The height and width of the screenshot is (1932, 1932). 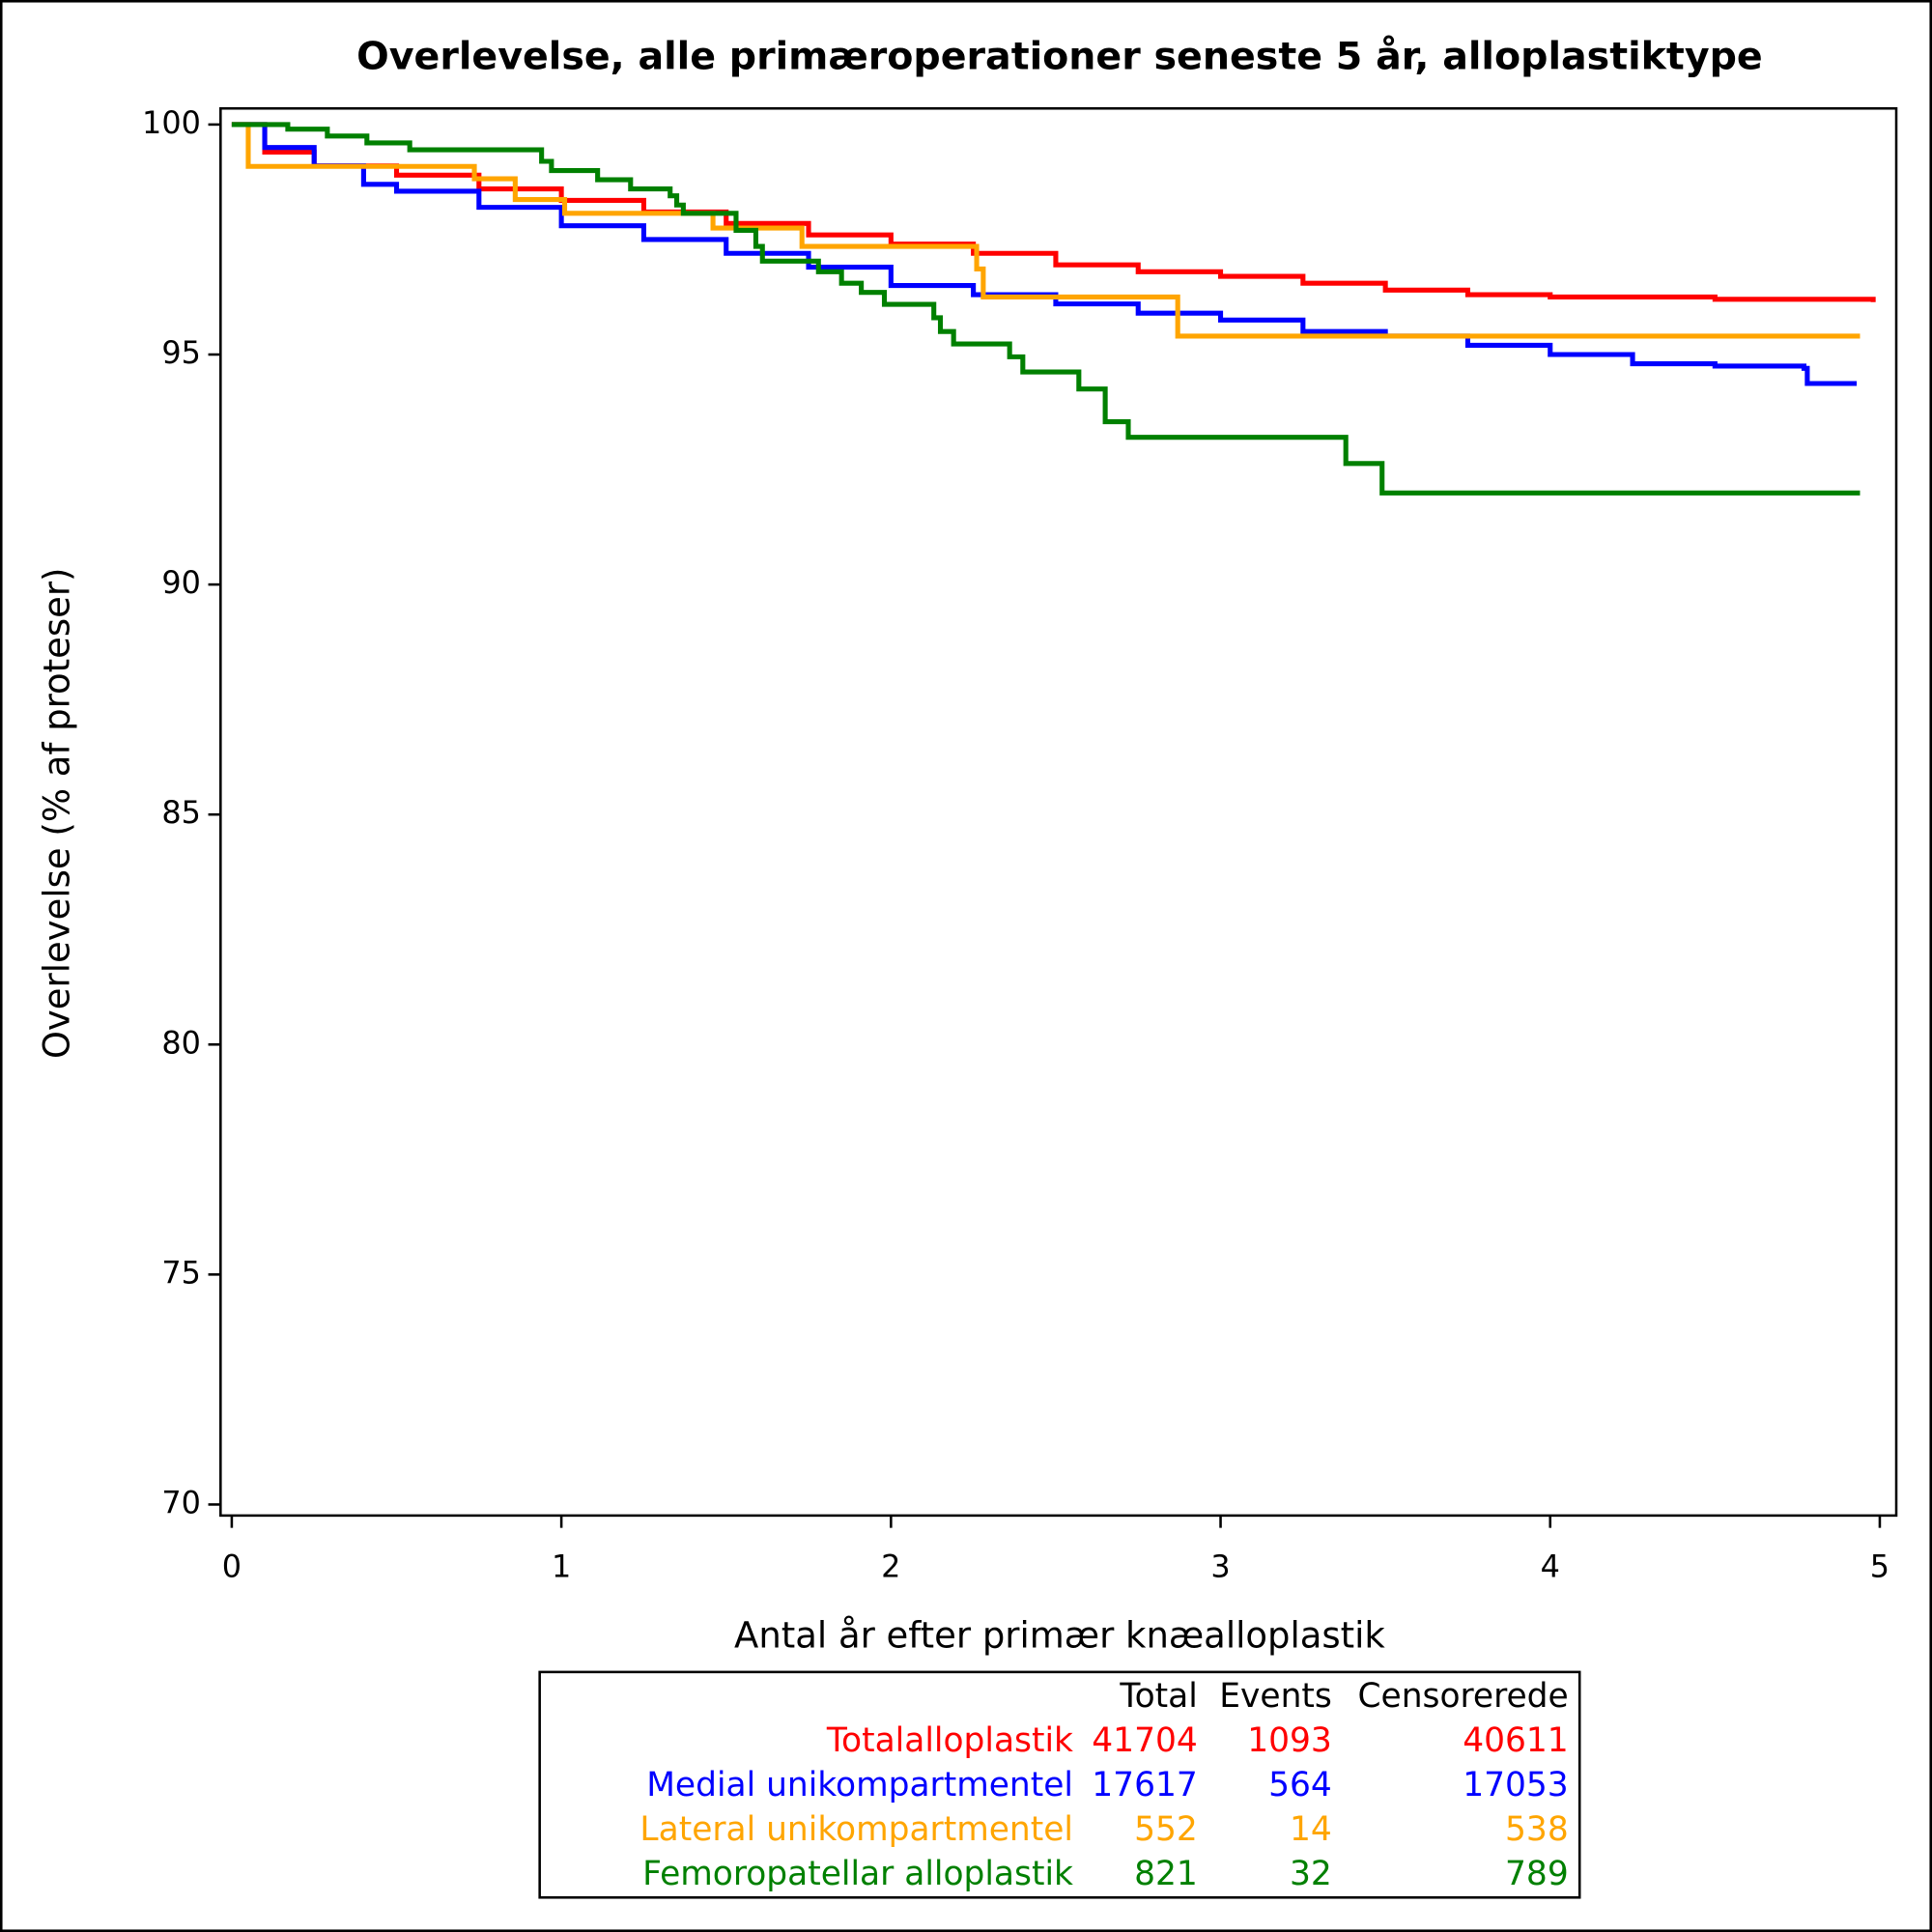 I want to click on legend-name: Totalalloplastik, so click(x=949, y=1740).